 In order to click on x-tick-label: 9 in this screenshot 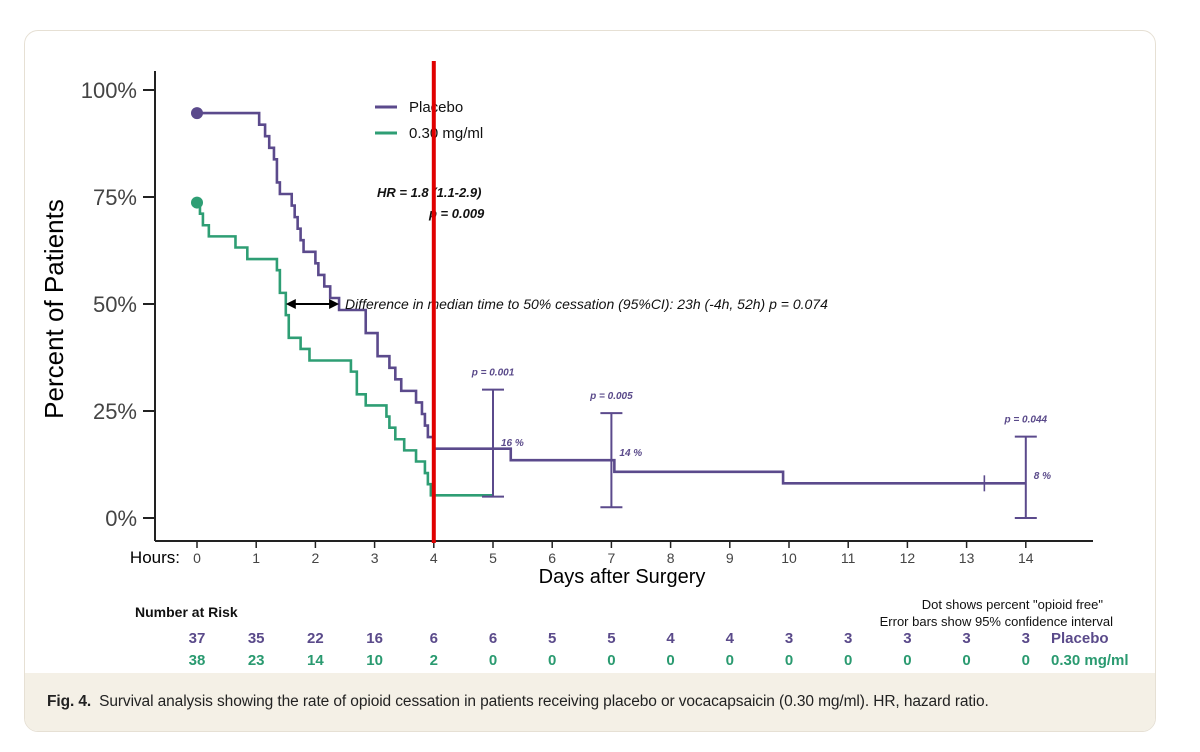, I will do `click(730, 558)`.